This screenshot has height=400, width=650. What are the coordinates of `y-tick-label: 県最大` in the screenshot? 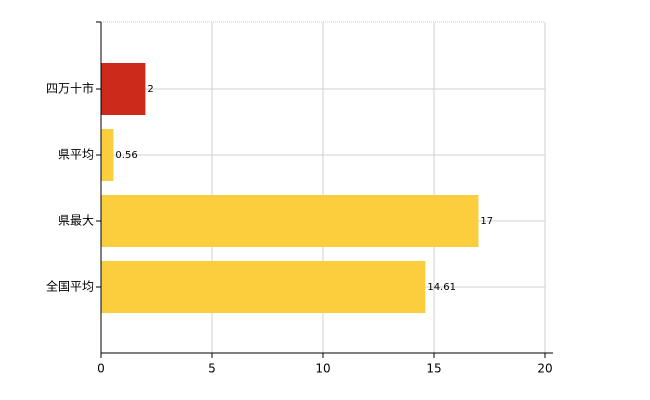 It's located at (76, 221).